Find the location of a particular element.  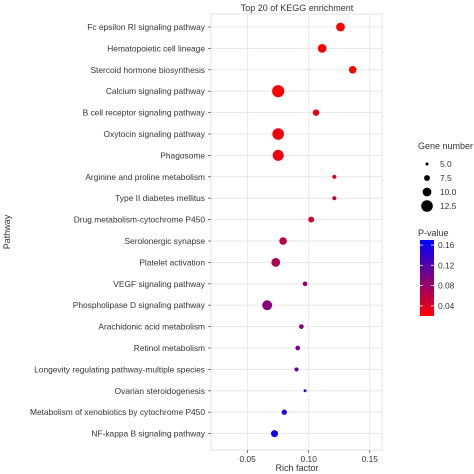

p-value-colorbar is located at coordinates (427, 278).